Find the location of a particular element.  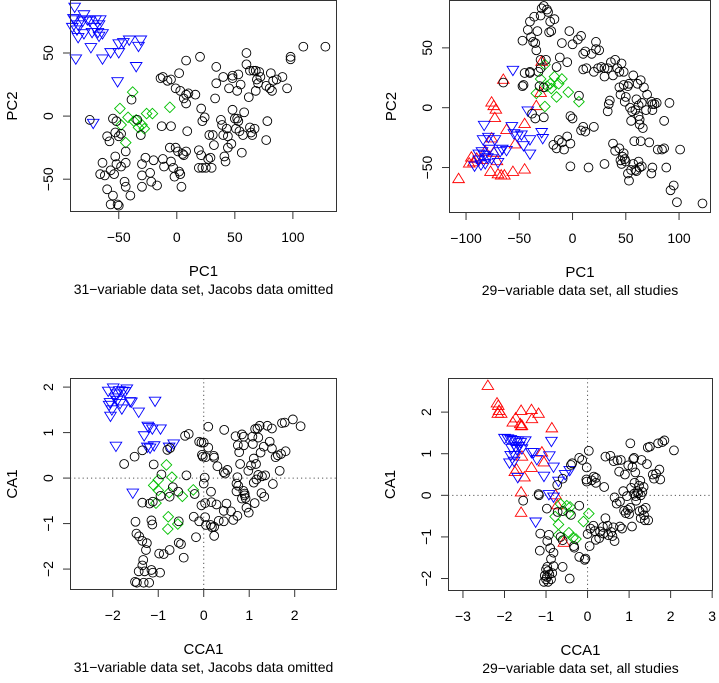

panel-caption: 29−variable data set, all studies is located at coordinates (580, 668).